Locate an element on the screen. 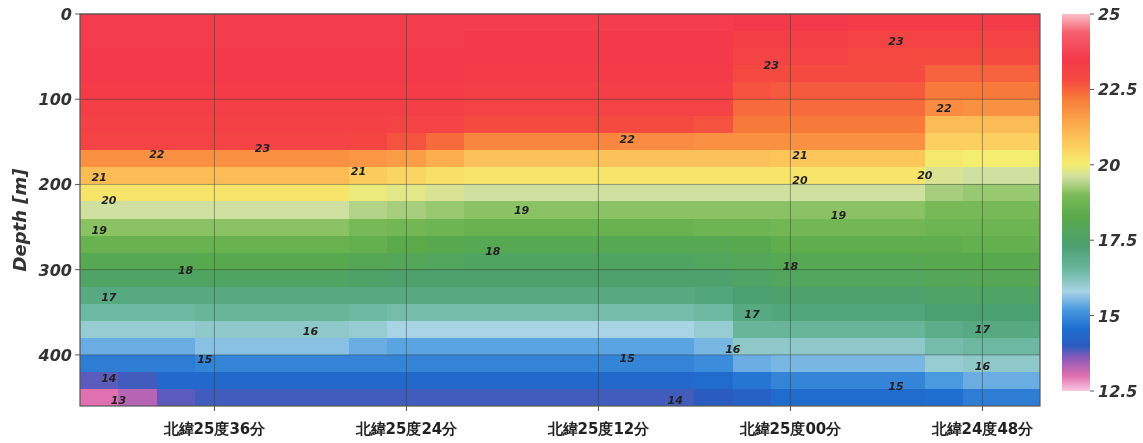  y-tick-label: 100 is located at coordinates (55, 100).